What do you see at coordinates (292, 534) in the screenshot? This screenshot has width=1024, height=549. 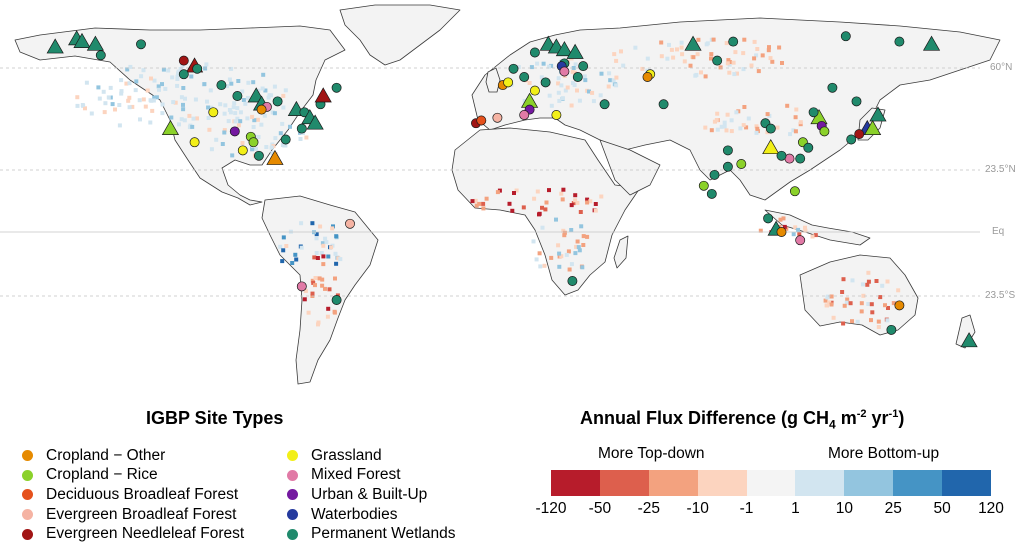 I see `permanent-wetlands-swatch` at bounding box center [292, 534].